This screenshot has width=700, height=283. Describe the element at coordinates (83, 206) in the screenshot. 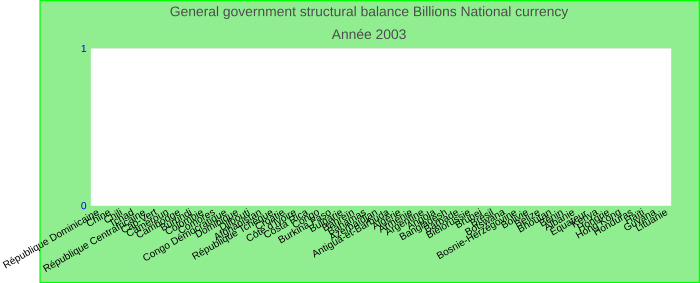

I see `y-tick-label: 0` at that location.